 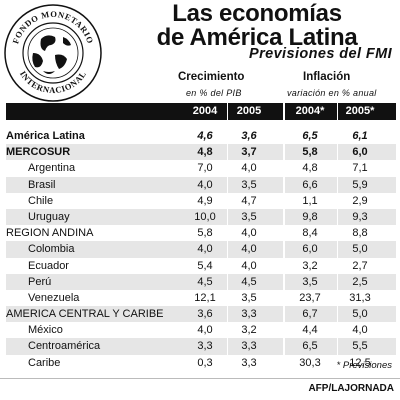 What do you see at coordinates (351, 388) in the screenshot?
I see `credit: AFP/LAJORNADA` at bounding box center [351, 388].